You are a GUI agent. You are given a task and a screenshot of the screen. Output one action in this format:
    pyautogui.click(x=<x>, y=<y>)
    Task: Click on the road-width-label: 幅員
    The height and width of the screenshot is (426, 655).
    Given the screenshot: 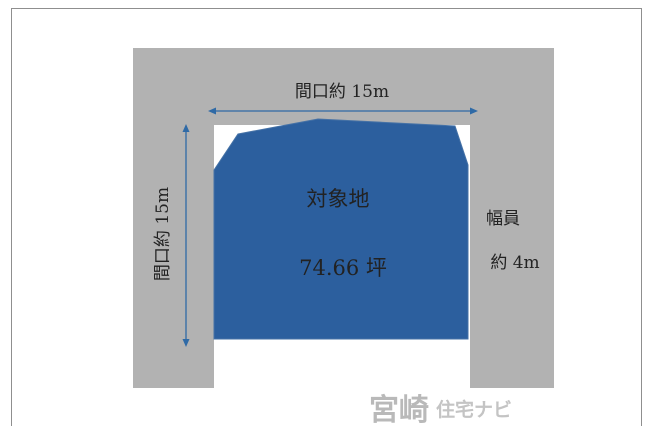 What is the action you would take?
    pyautogui.click(x=503, y=219)
    